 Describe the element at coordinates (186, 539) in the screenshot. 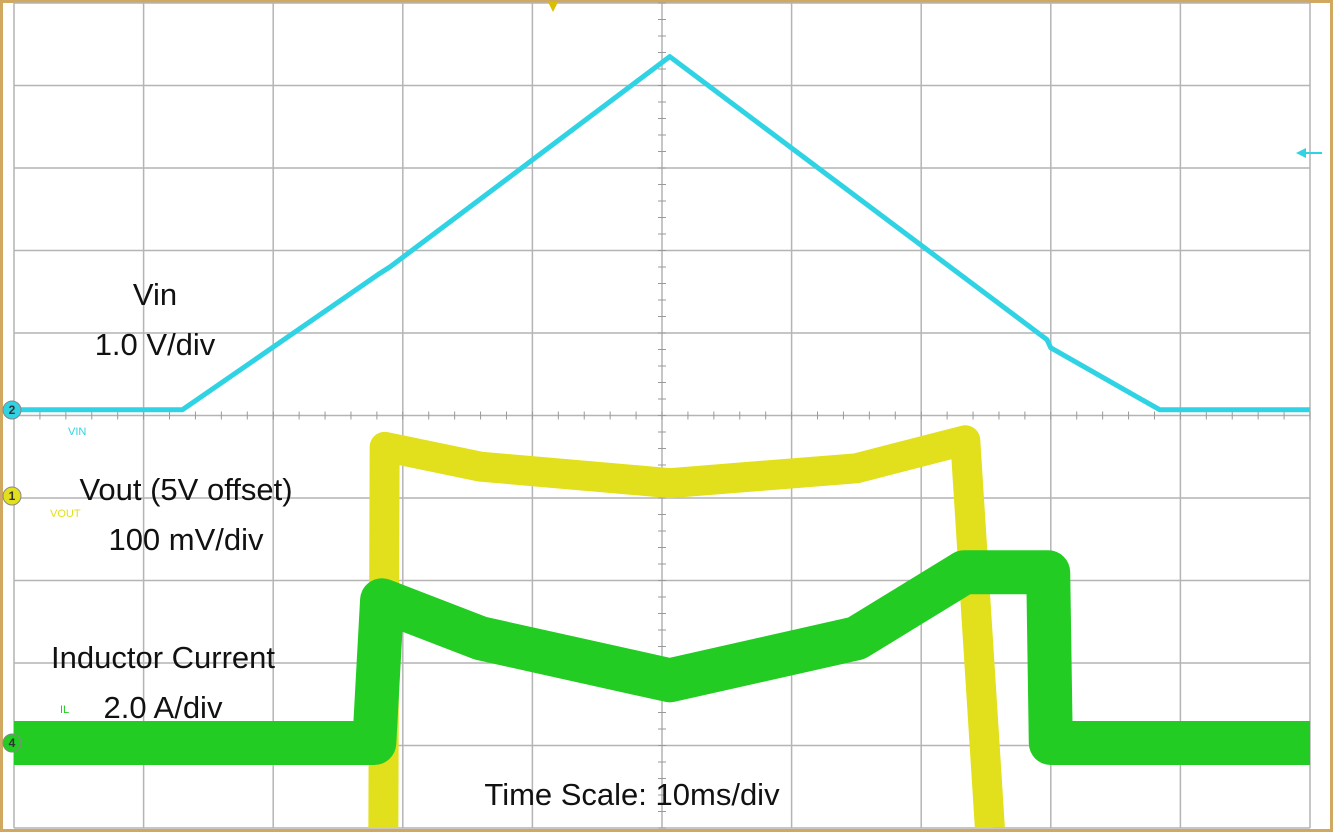

I see `series-scale: 100 mV/div` at that location.